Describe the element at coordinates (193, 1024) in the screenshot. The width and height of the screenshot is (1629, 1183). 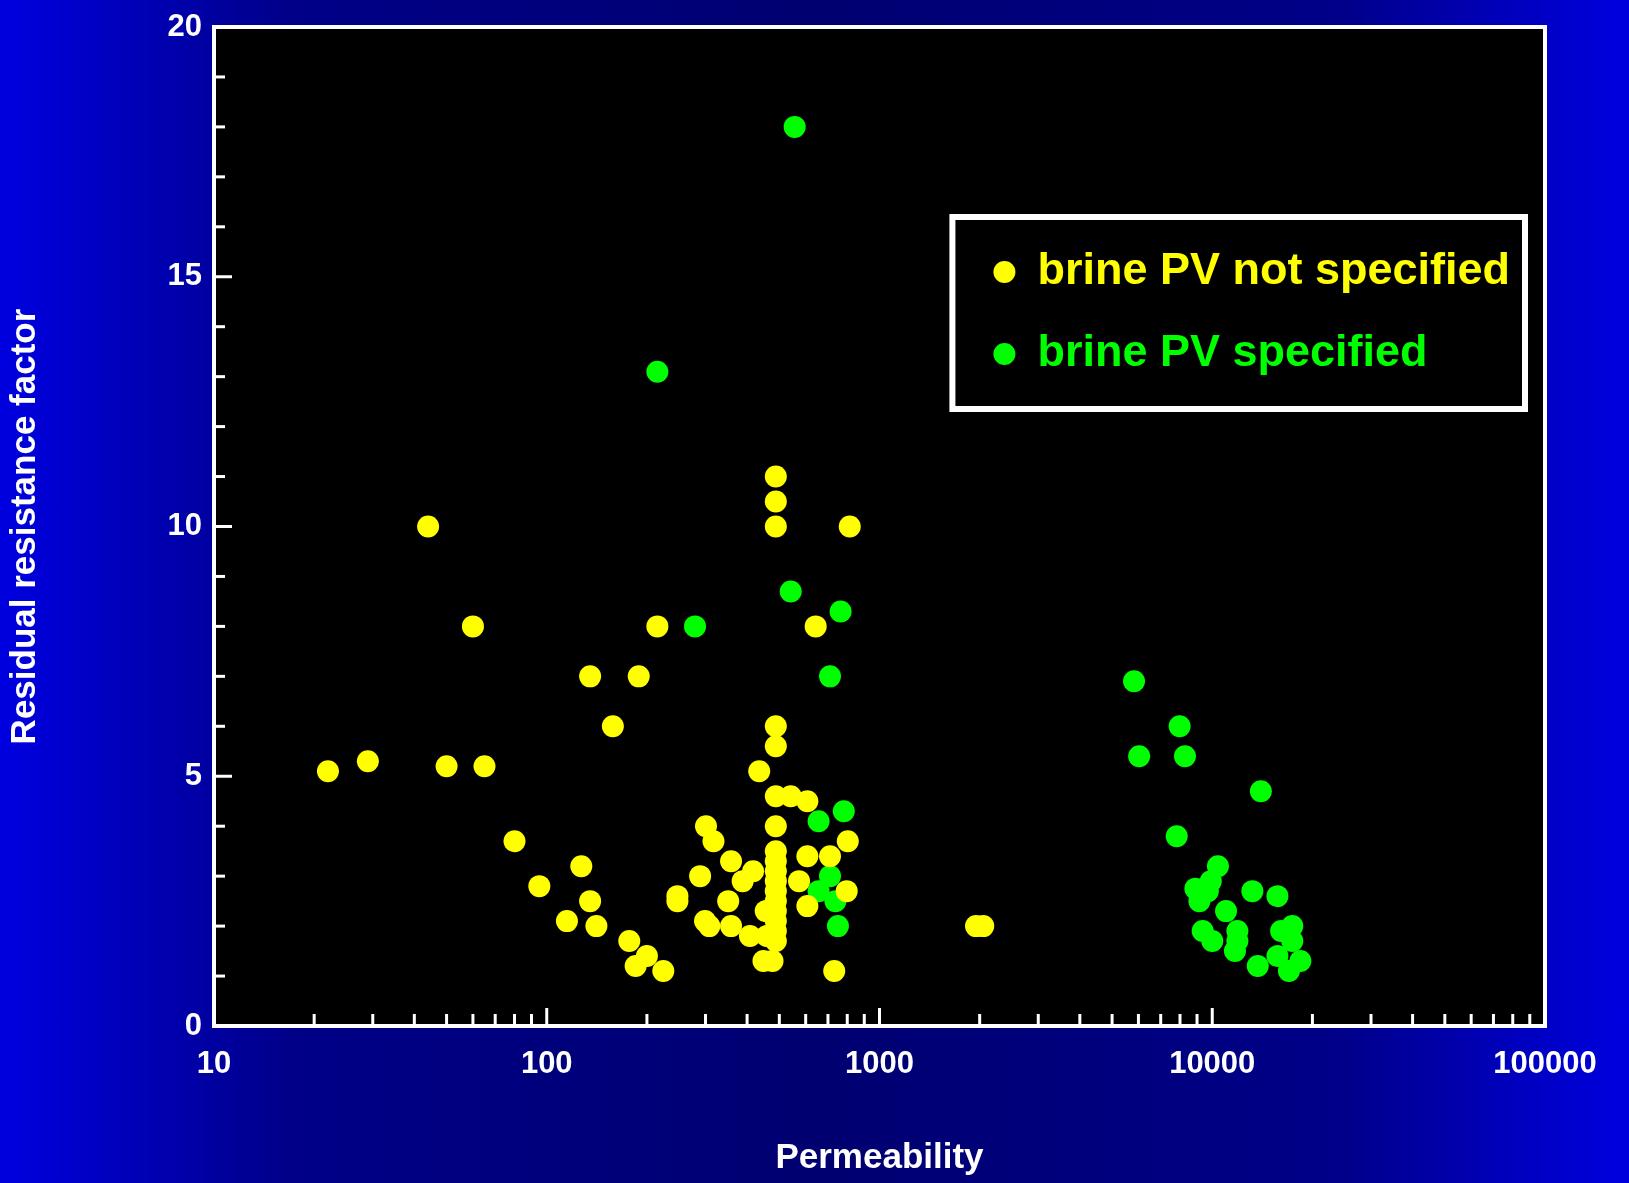
I see `y-tick-label: 0` at that location.